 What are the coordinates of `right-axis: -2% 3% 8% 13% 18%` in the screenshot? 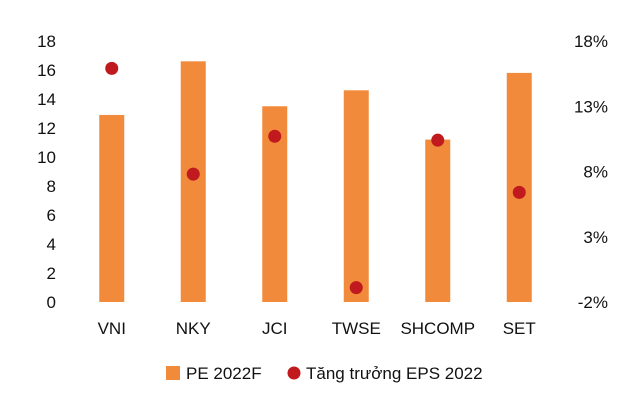 It's located at (591, 172).